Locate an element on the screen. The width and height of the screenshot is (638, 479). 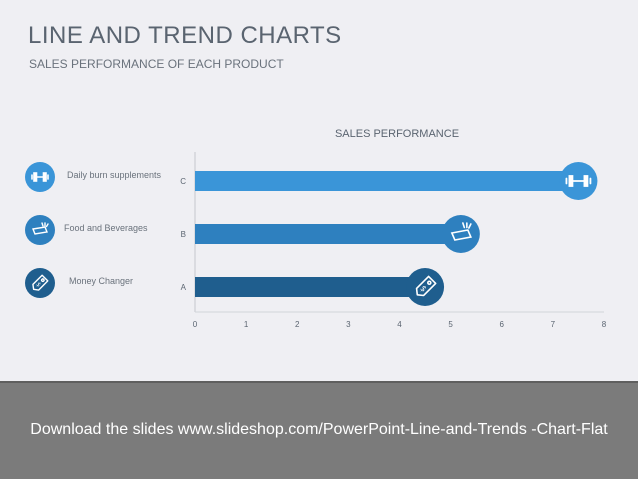
bar-a is located at coordinates (310, 287).